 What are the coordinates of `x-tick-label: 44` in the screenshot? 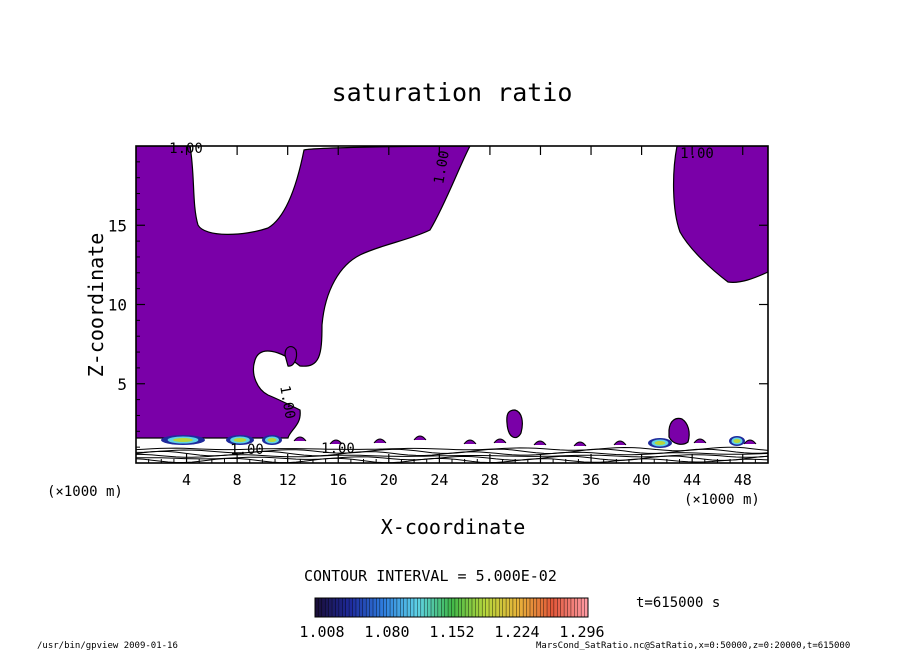 It's located at (692, 480).